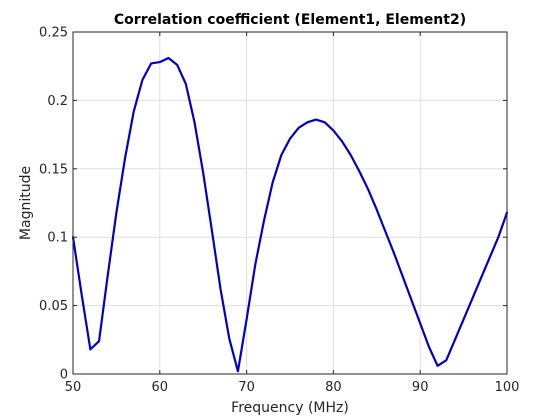 This screenshot has width=560, height=420. I want to click on x-axis-label: Frequency (MHz), so click(290, 408).